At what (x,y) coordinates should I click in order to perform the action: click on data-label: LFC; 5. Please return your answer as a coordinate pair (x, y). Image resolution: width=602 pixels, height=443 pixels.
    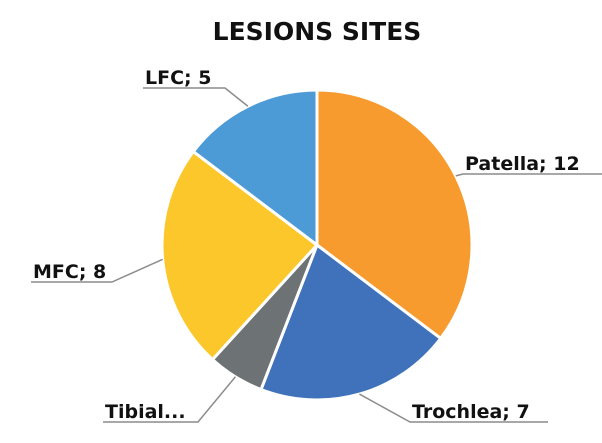
    Looking at the image, I should click on (178, 78).